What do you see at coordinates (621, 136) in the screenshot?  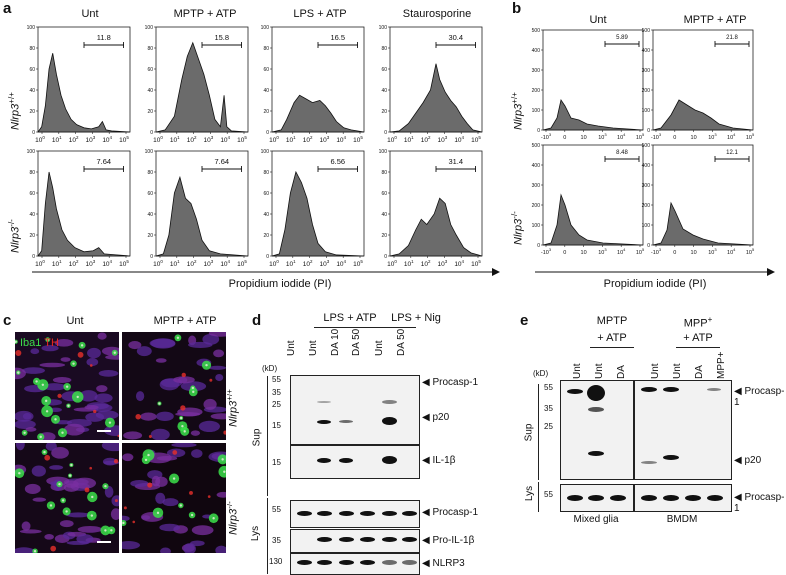 I see `x-tick-label: 10⁴` at bounding box center [621, 136].